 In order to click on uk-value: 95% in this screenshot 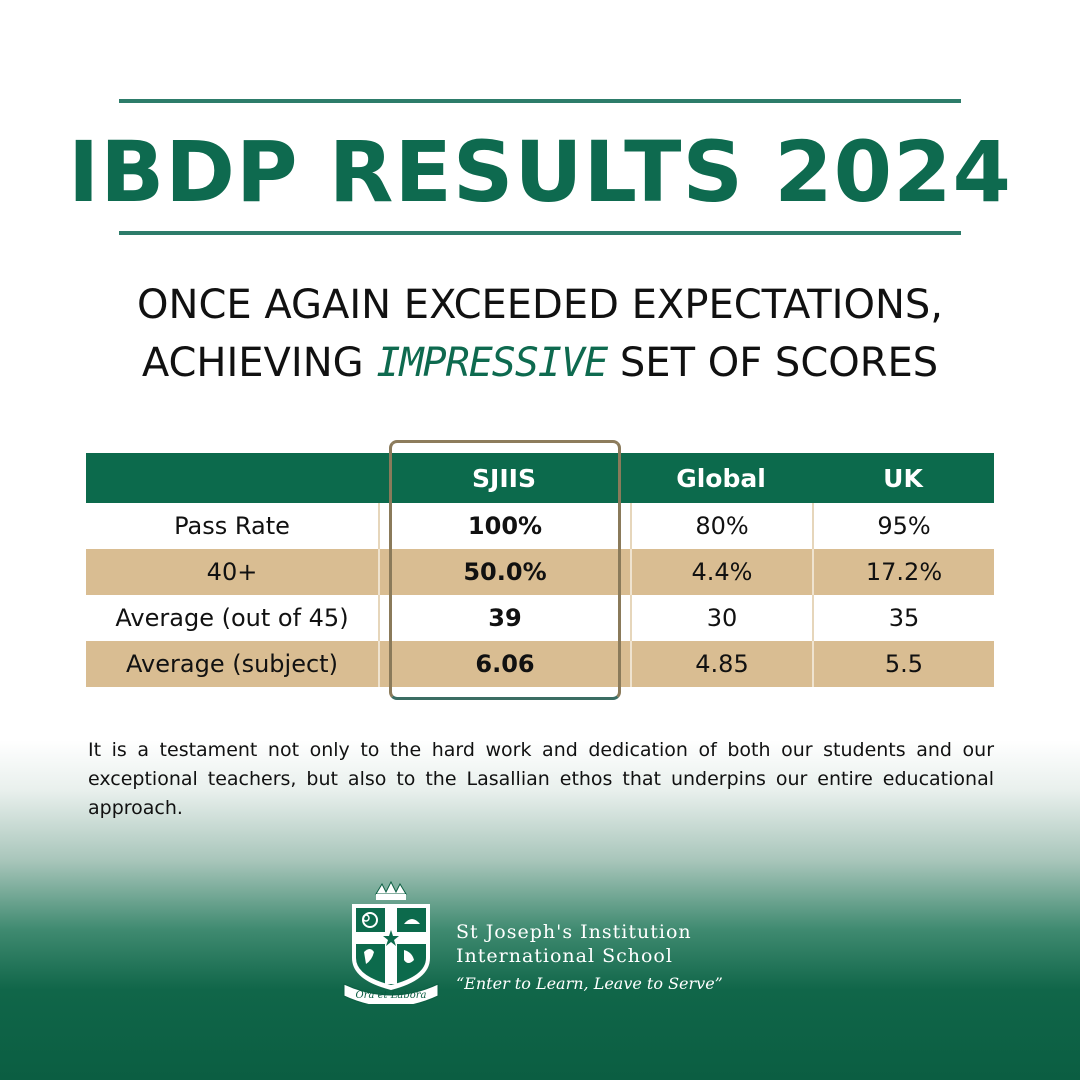, I will do `click(903, 526)`.